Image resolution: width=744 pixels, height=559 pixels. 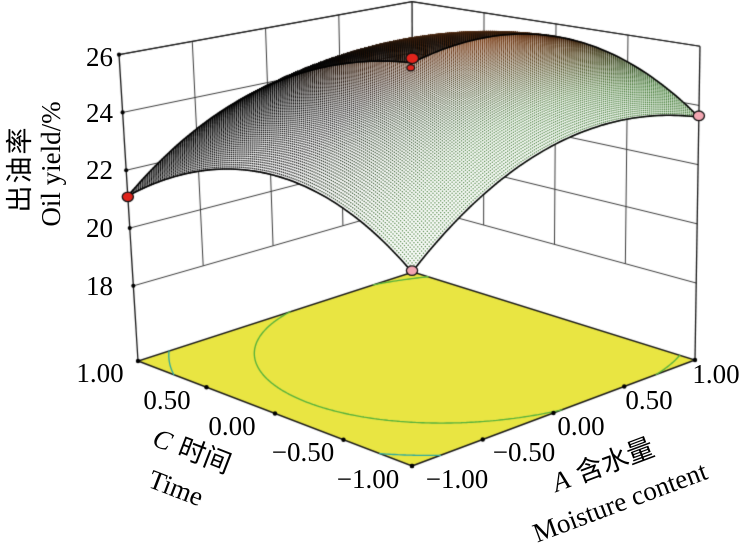 I want to click on z-axis-tick-label-18: 18, so click(x=99, y=286).